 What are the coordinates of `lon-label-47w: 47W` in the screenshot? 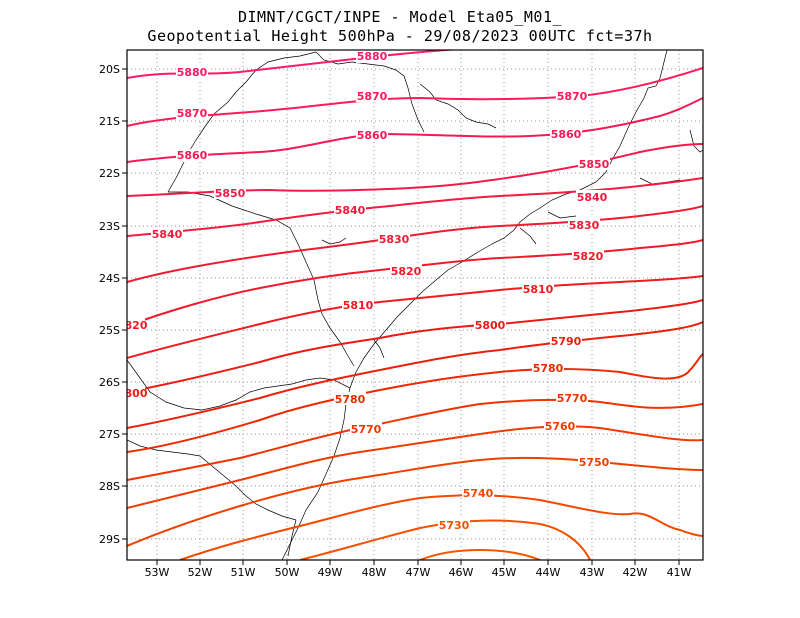 It's located at (418, 572).